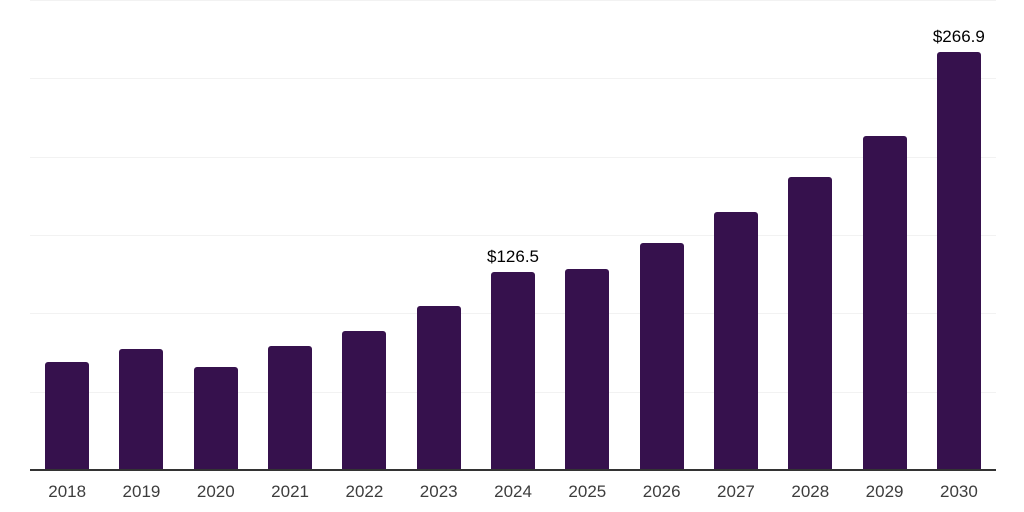  I want to click on x-tick-label-2028: 2028, so click(810, 491).